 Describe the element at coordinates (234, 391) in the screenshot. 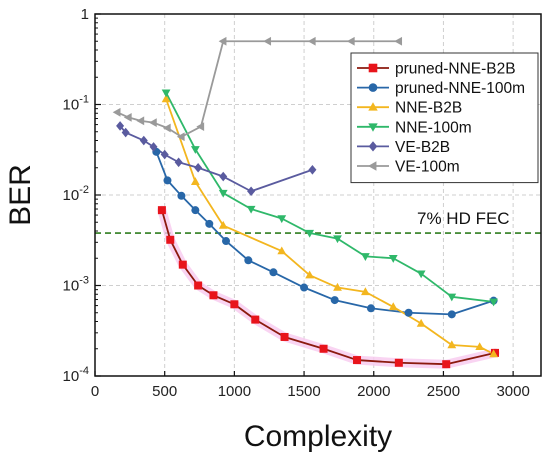

I see `x-tick-label: 1000` at that location.